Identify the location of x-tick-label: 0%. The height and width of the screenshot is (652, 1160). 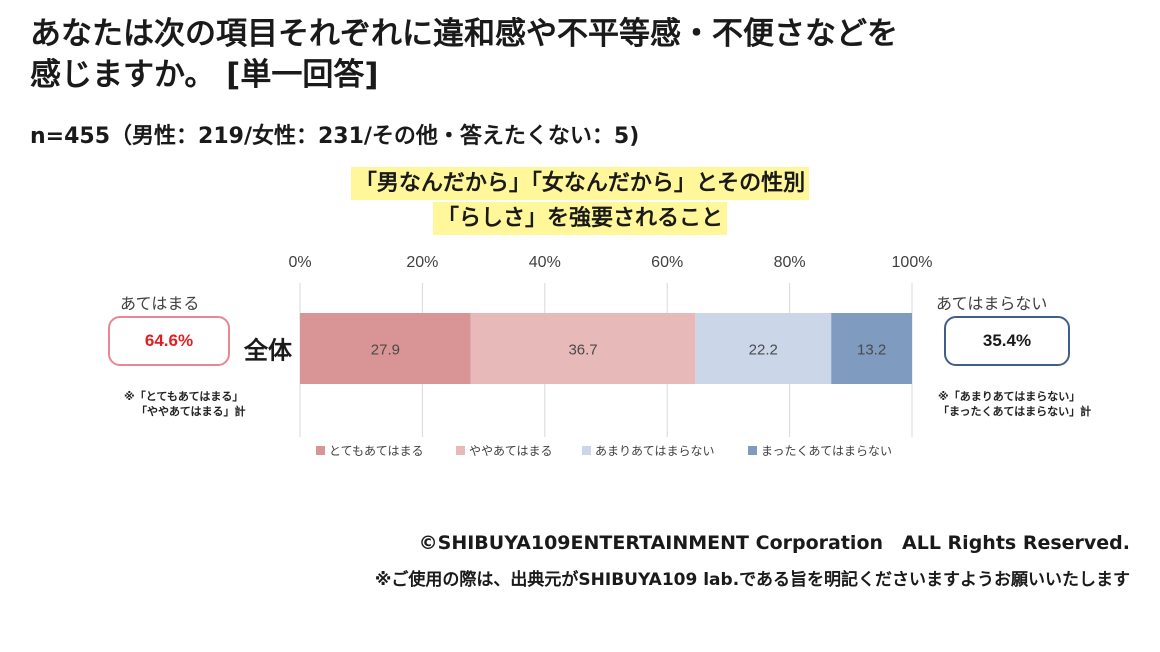
(299, 262).